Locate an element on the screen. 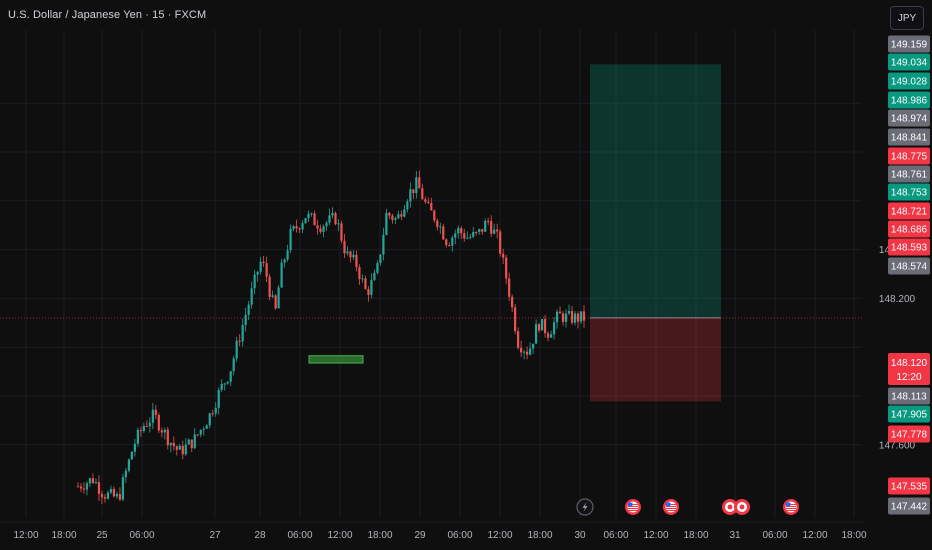  currency-button: JPY is located at coordinates (907, 18).